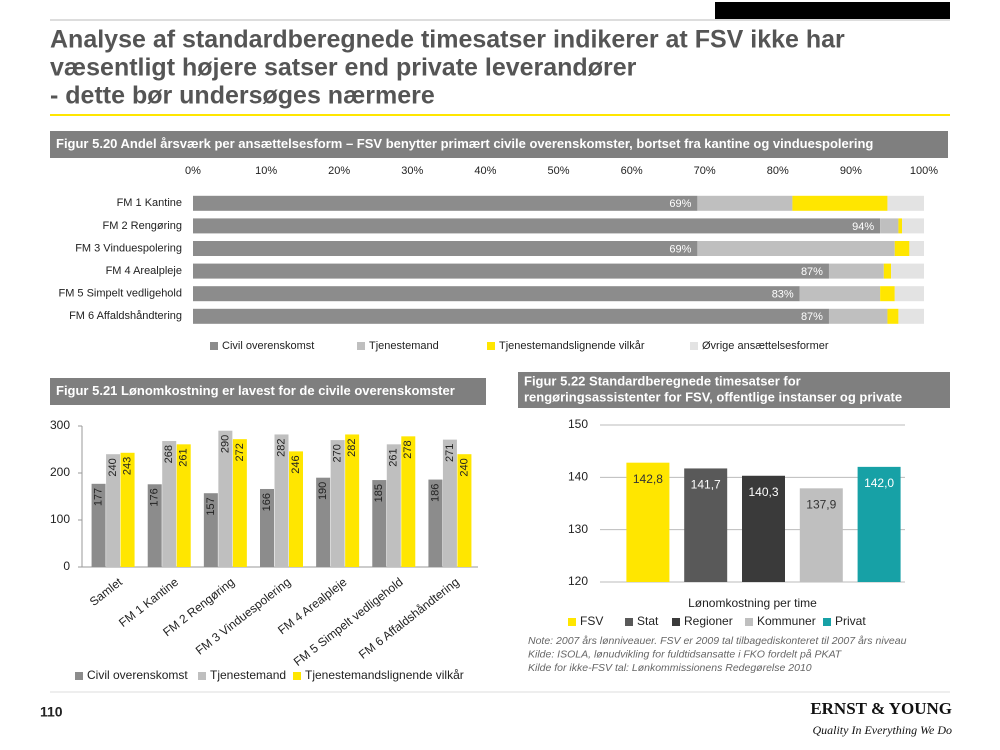 The width and height of the screenshot is (1000, 750). I want to click on x-tick-label: 20%, so click(339, 171).